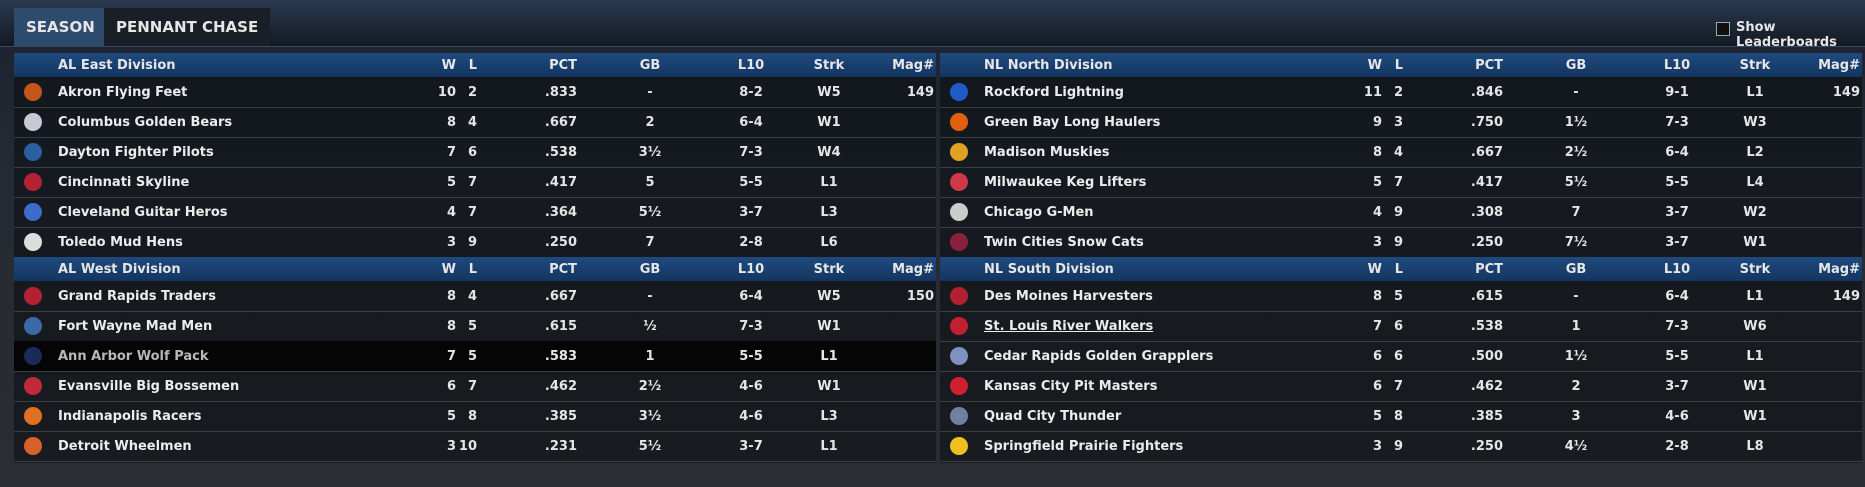  Describe the element at coordinates (1755, 269) in the screenshot. I see `column-header: Strk` at that location.